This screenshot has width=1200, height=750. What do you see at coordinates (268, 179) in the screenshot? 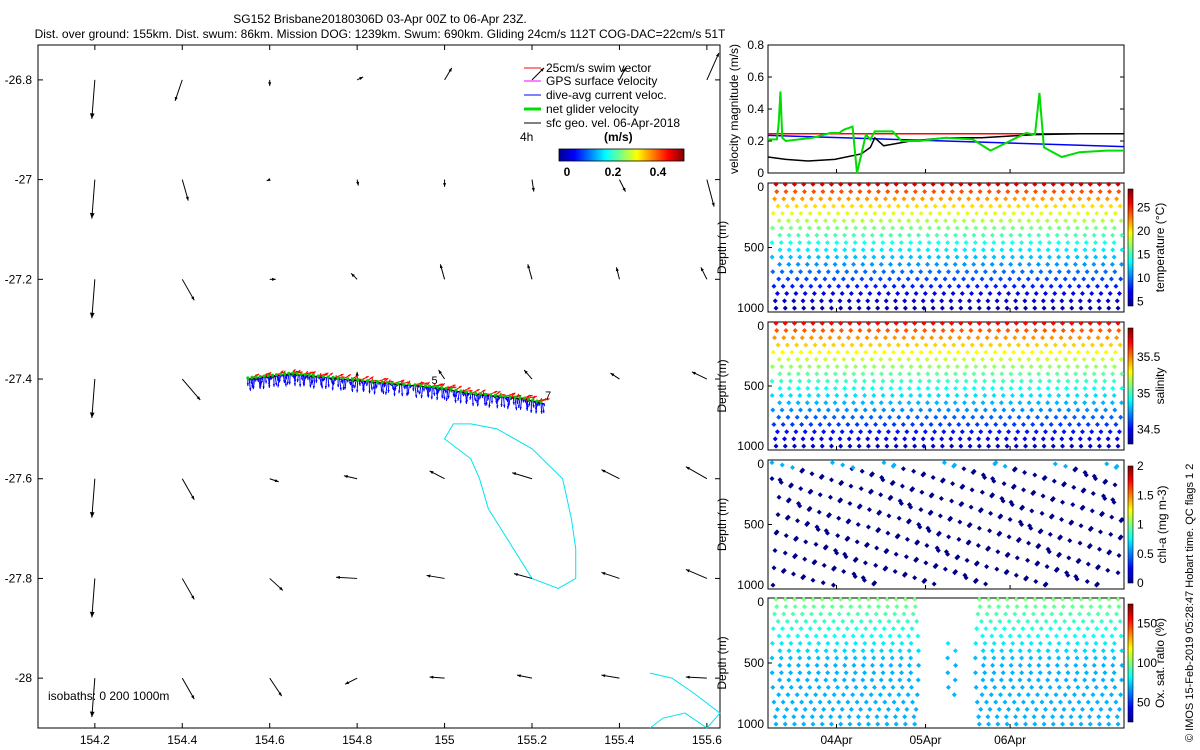
I see `geo-vector-head` at bounding box center [268, 179].